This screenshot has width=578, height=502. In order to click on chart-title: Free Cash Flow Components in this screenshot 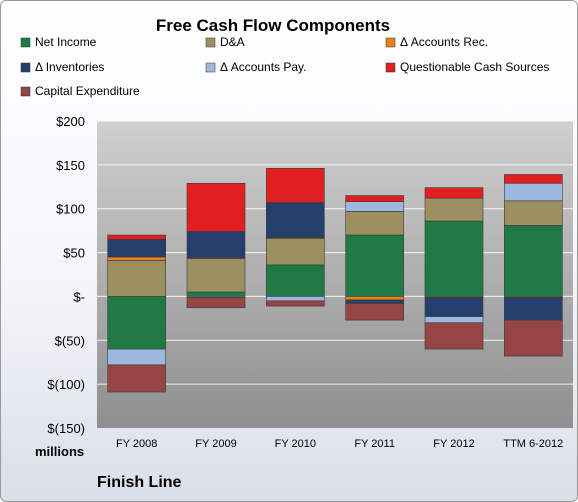, I will do `click(273, 25)`.